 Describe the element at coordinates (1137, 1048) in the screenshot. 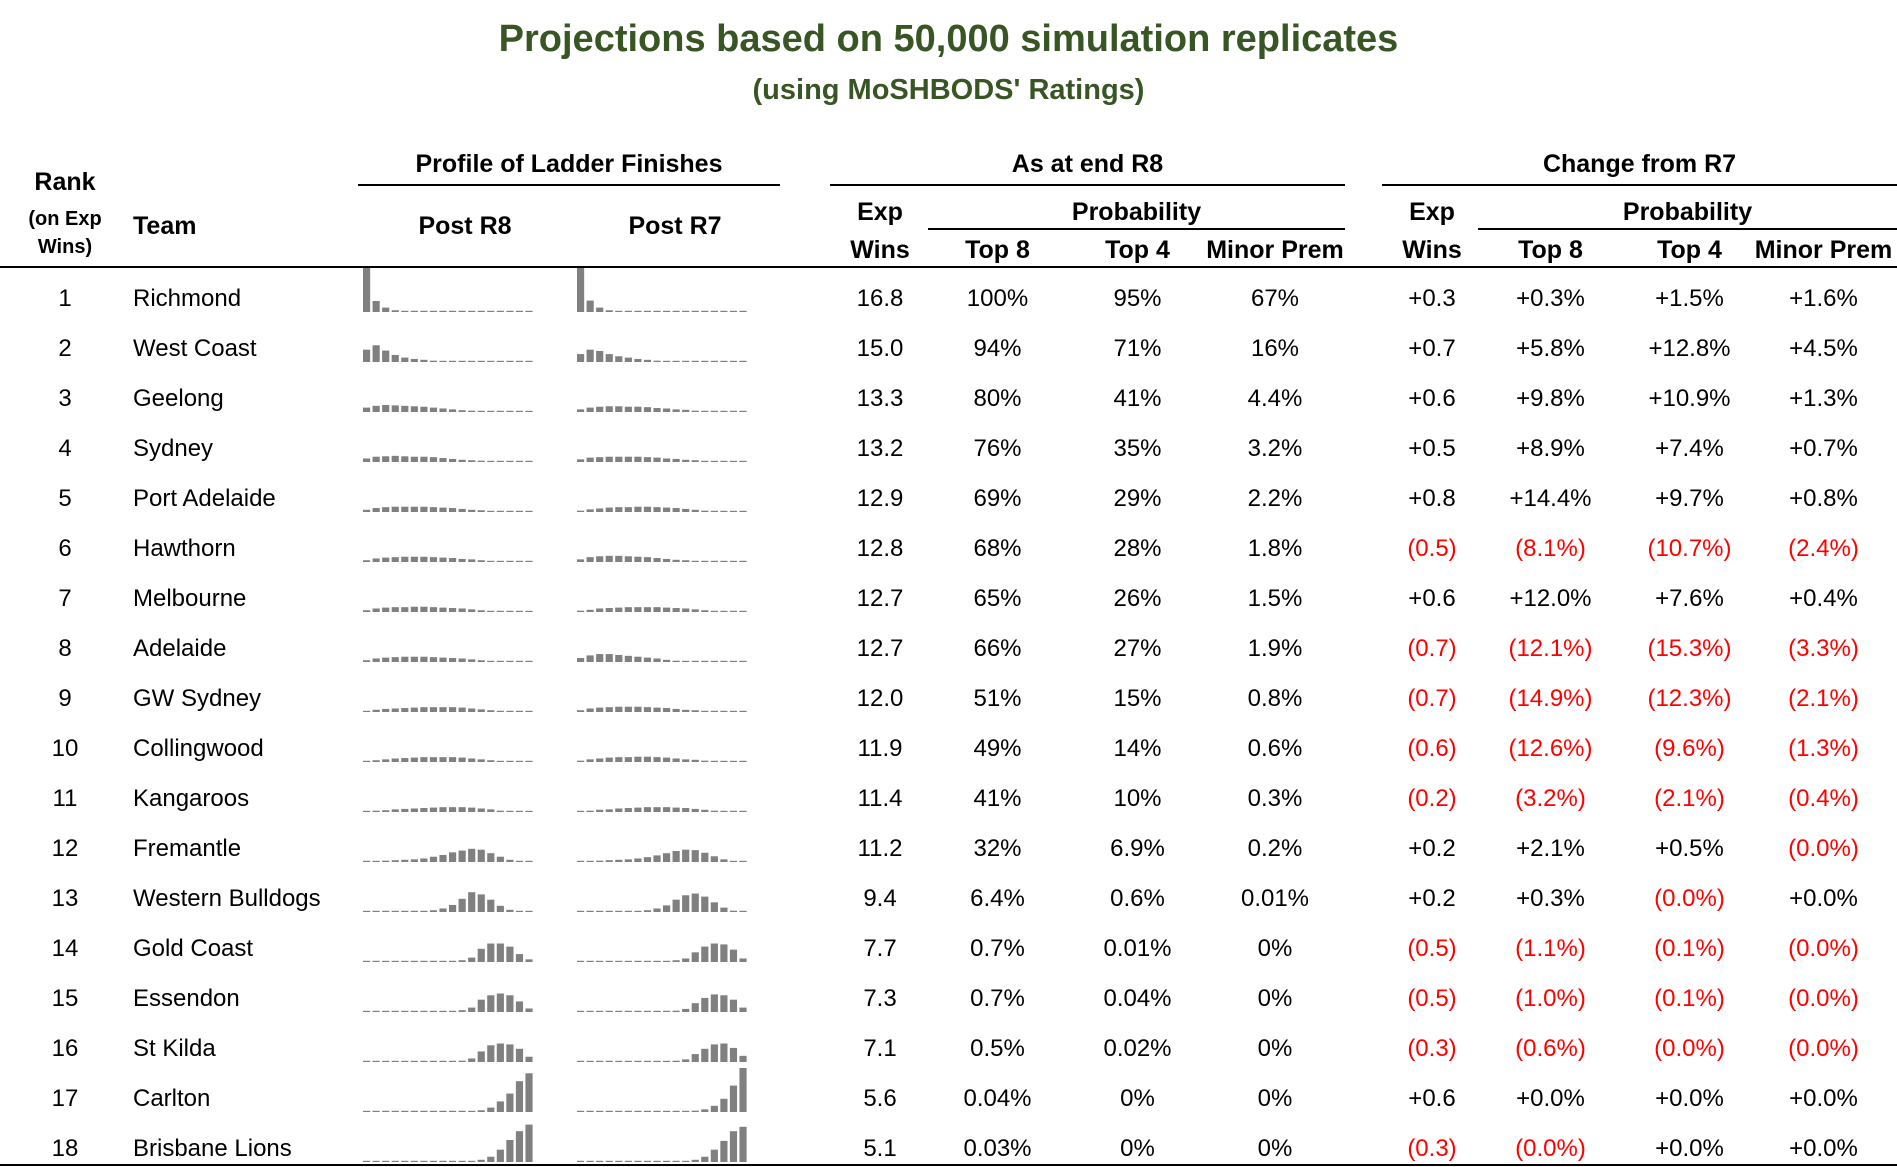

I see `top4-cell: 0.02%` at that location.